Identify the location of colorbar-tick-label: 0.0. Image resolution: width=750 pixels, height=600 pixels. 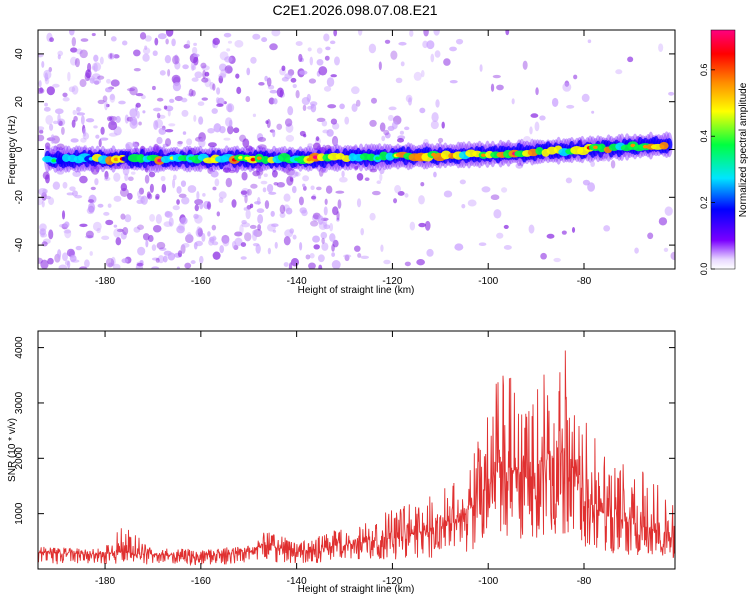
(704, 269).